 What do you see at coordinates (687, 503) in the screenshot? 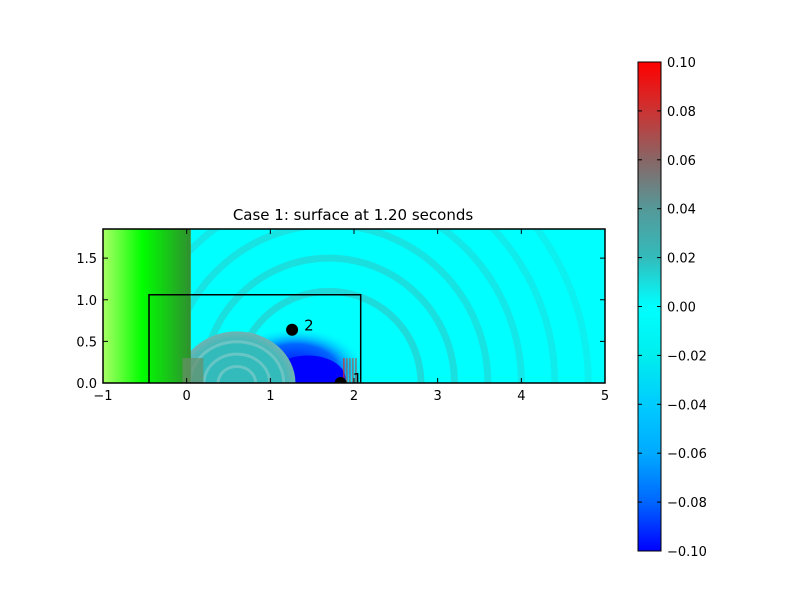
I see `colorbar-tick-label: −0.08` at bounding box center [687, 503].